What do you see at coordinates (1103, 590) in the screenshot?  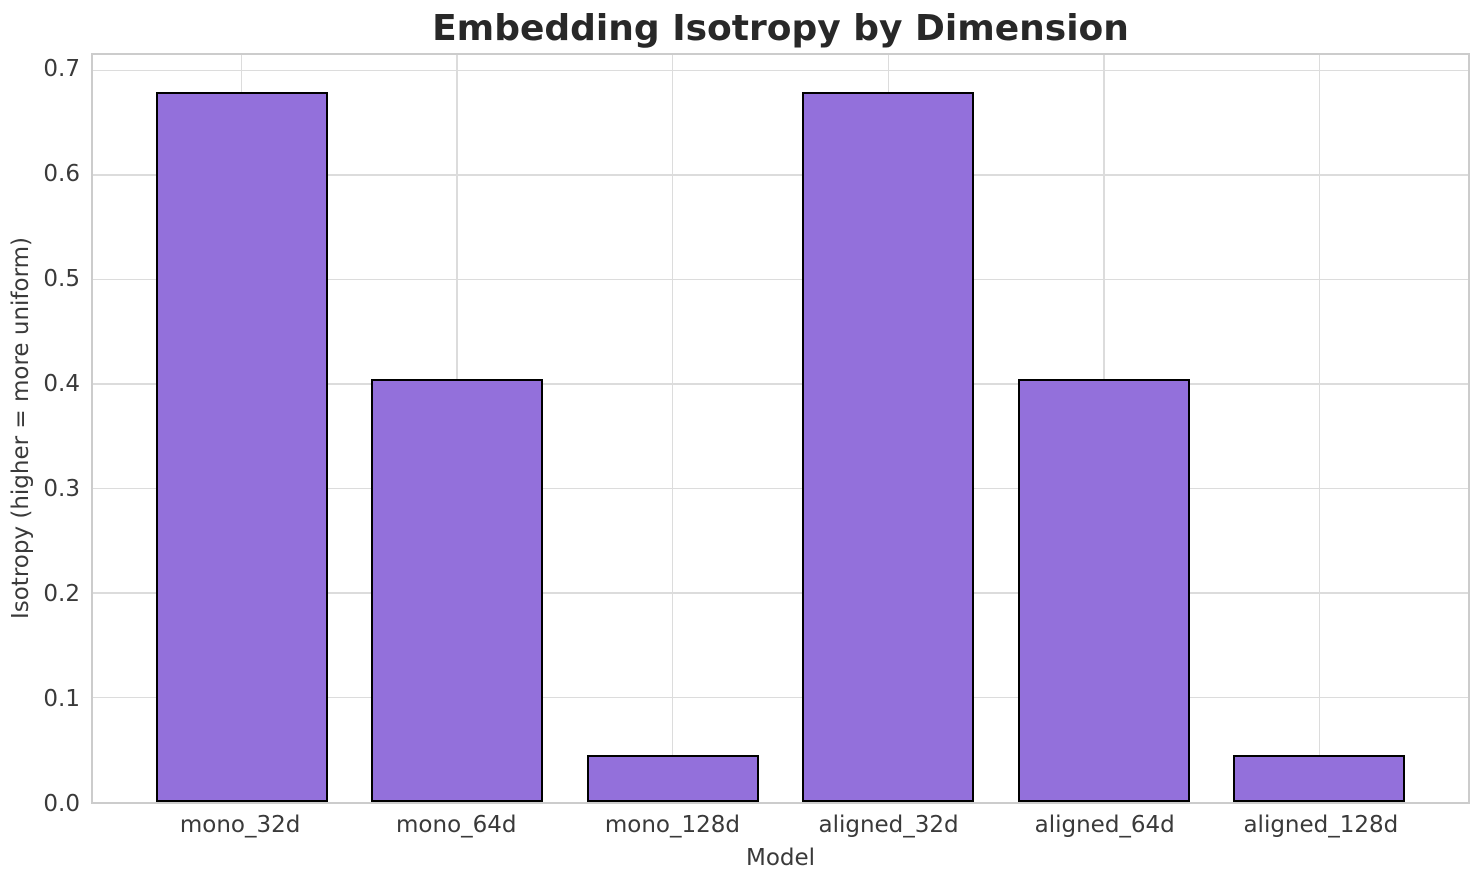 I see `bar-aligned_64d` at bounding box center [1103, 590].